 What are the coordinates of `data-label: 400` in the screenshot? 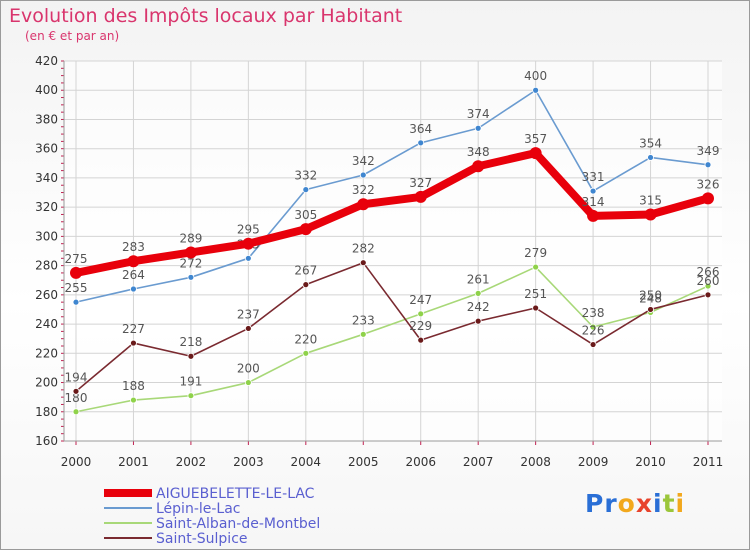 It's located at (535, 76).